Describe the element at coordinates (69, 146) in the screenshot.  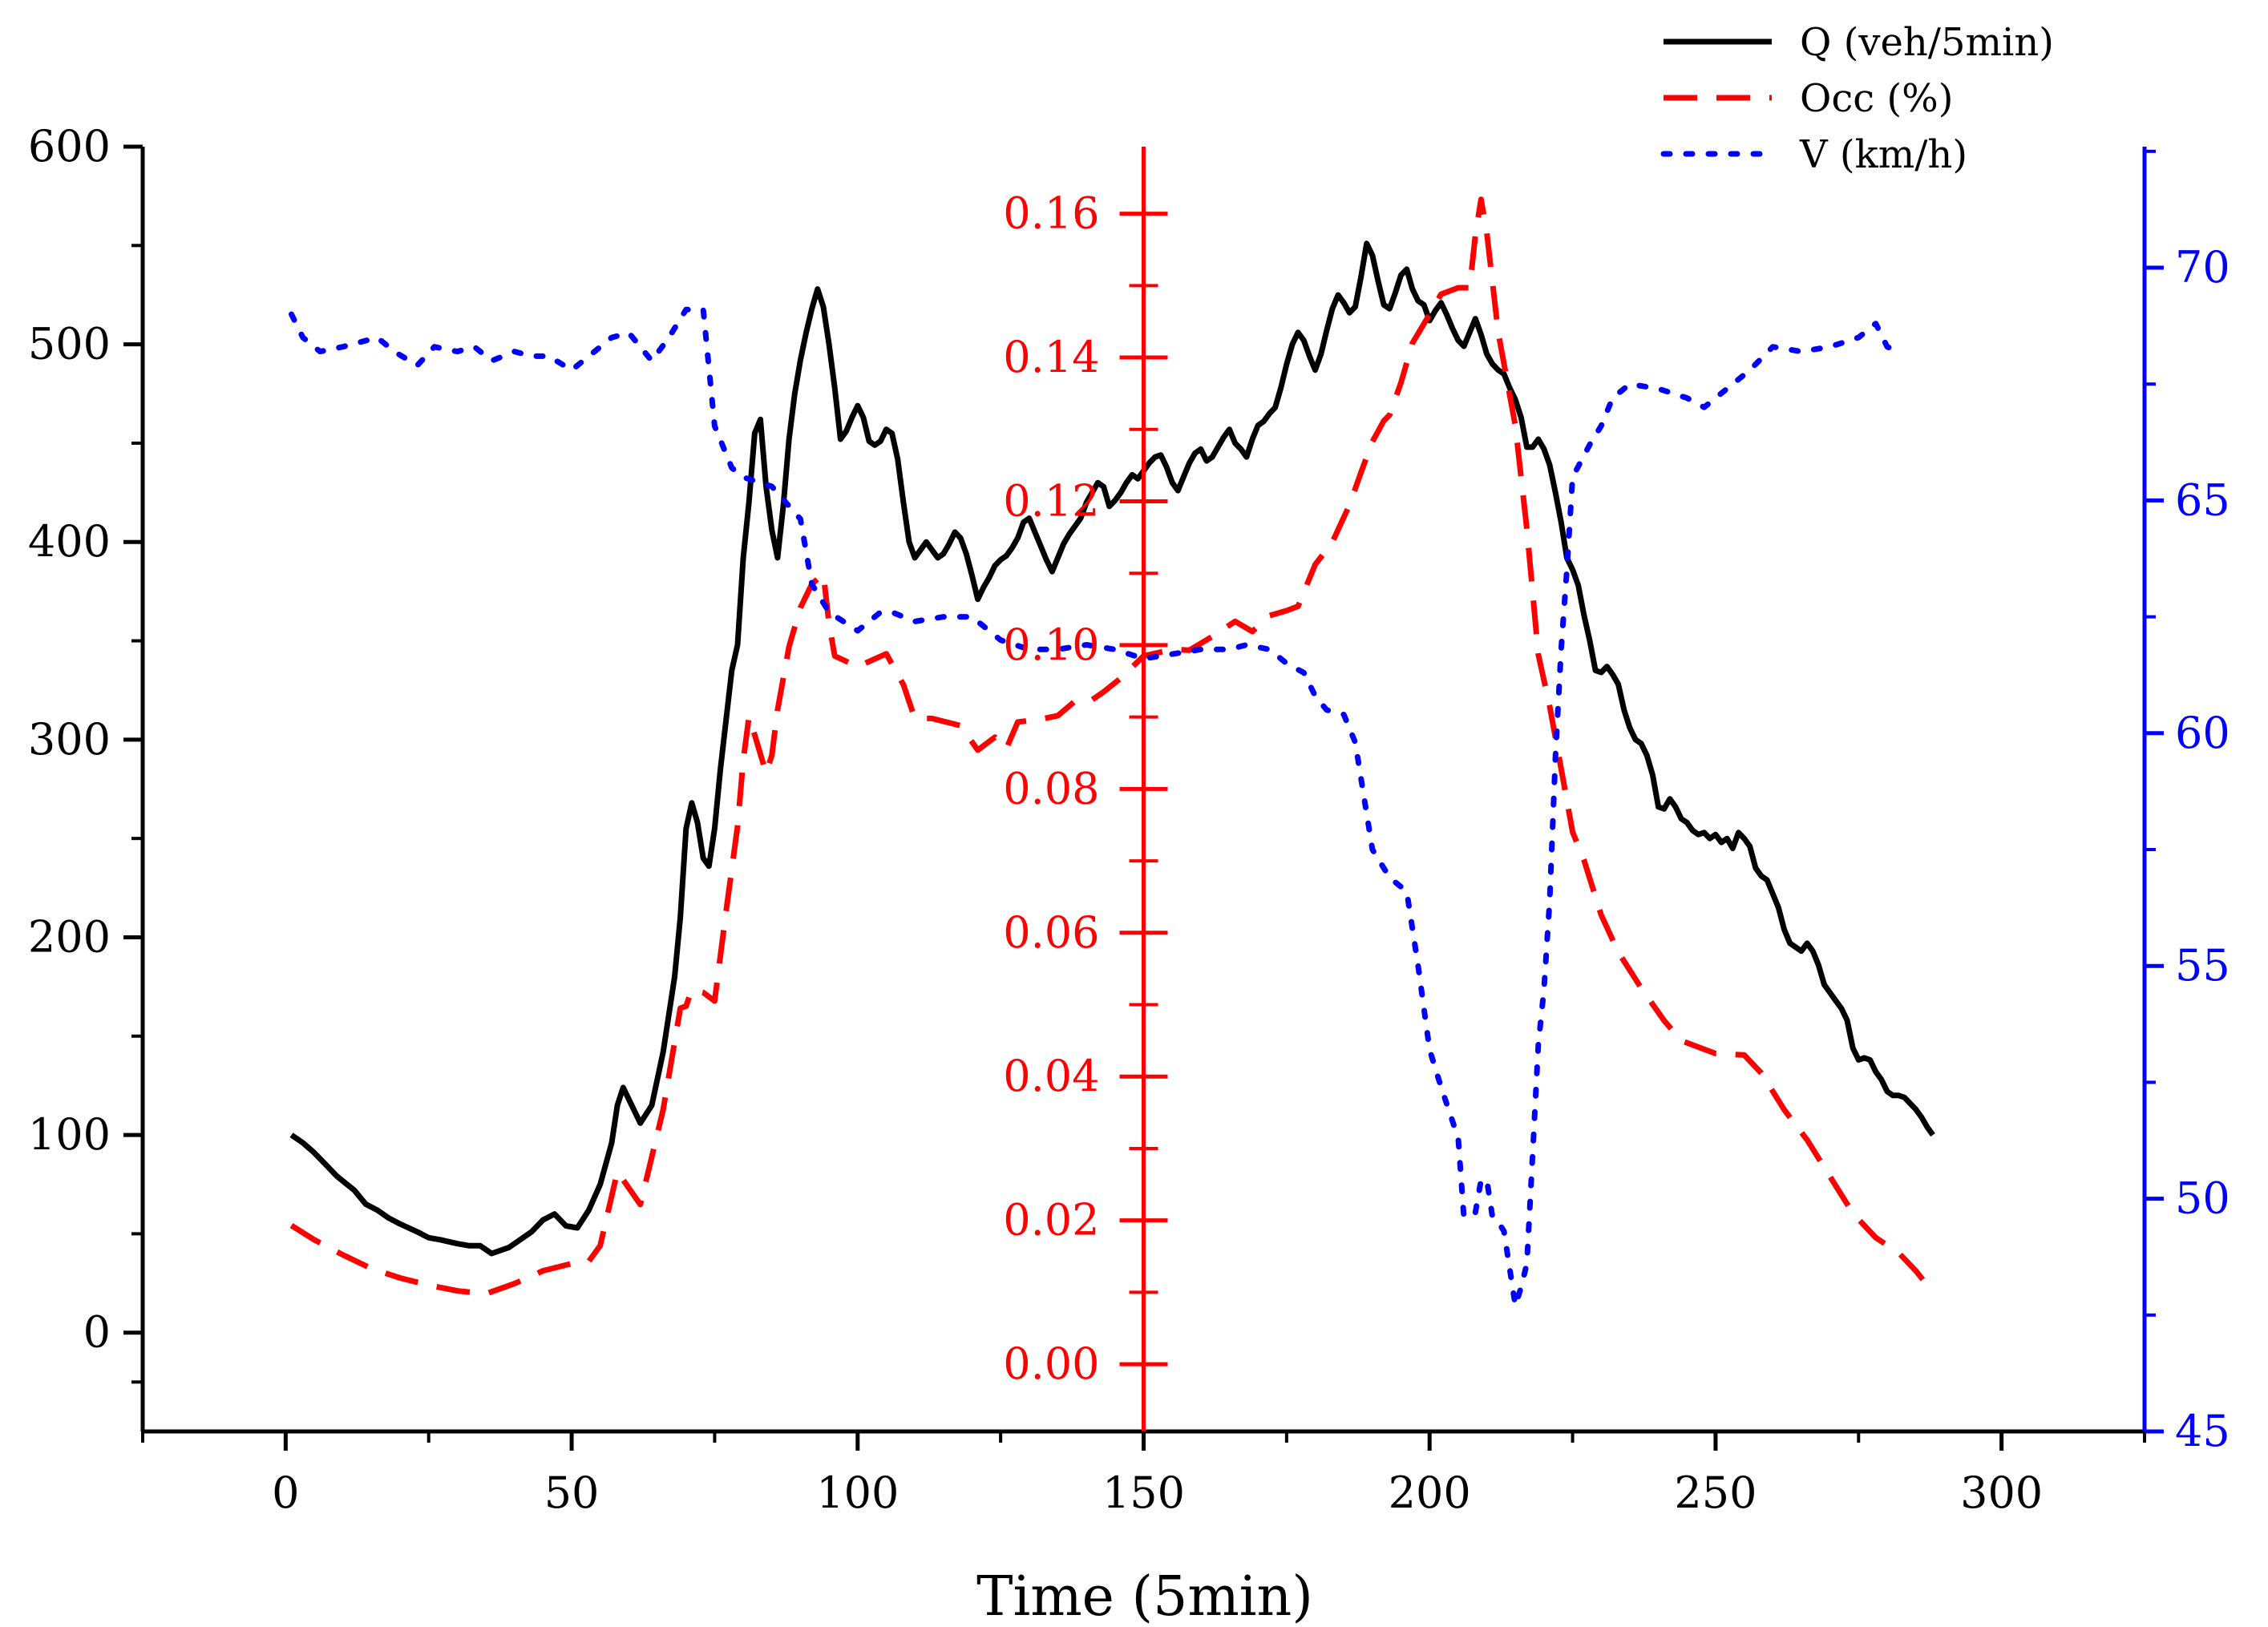
I see `left-axis-tick-label: 600` at that location.